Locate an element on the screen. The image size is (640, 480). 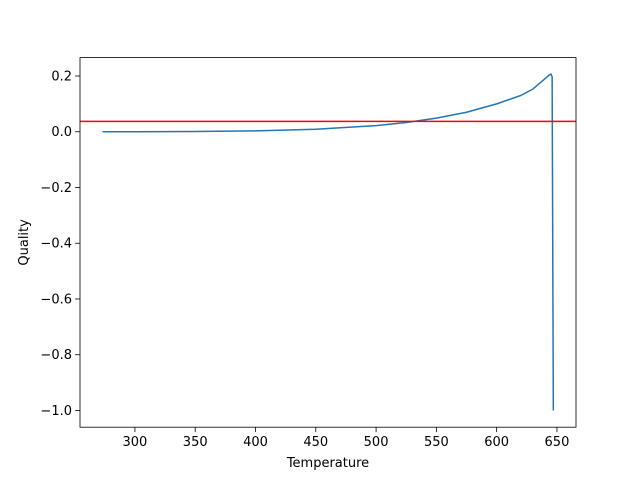
y-tick-label: −0.4 is located at coordinates (56, 244).